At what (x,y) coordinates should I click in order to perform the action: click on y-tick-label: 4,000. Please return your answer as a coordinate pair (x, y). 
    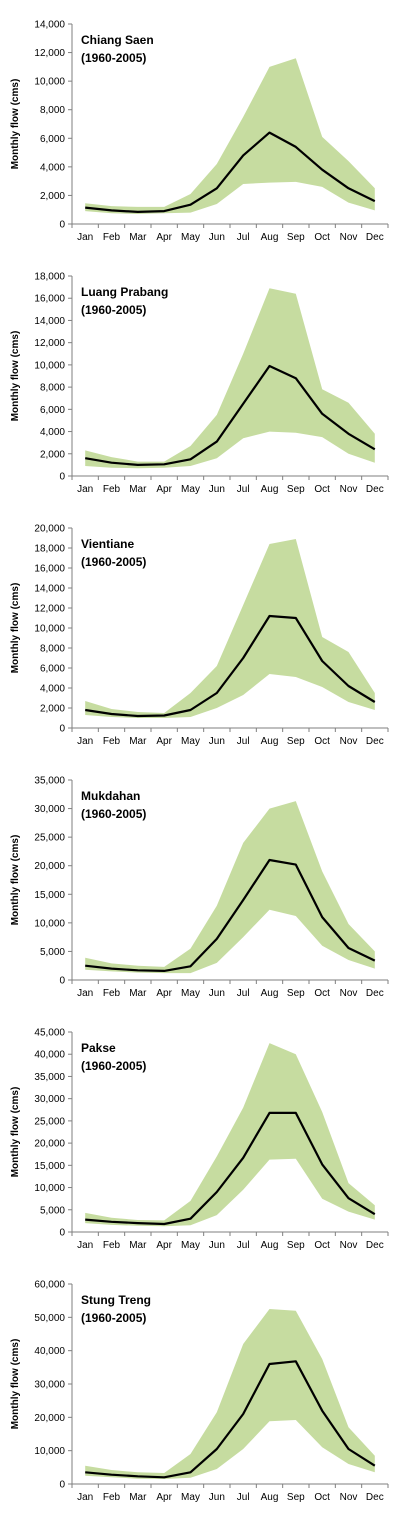
    Looking at the image, I should click on (52, 167).